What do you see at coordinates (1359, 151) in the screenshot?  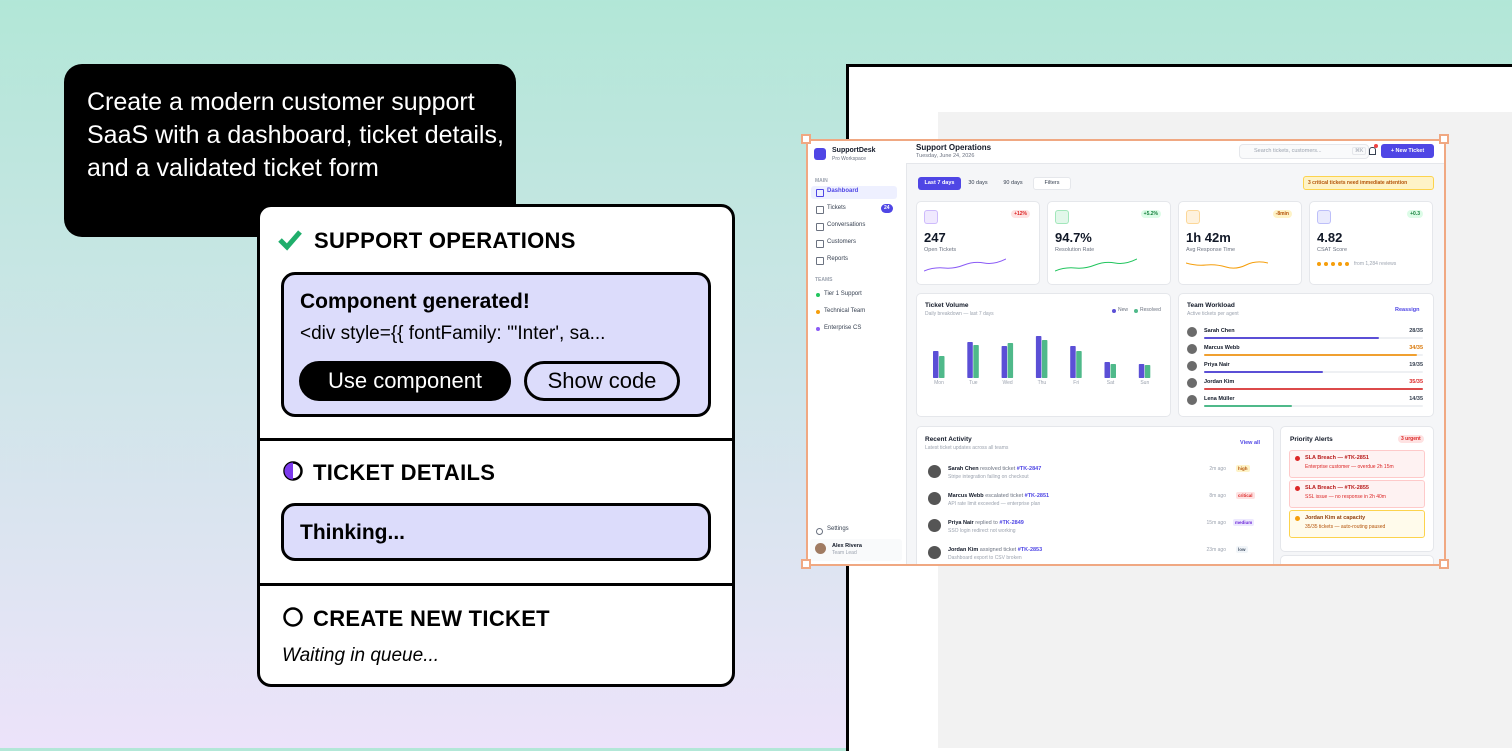 I see `shortcut: ⌘K` at bounding box center [1359, 151].